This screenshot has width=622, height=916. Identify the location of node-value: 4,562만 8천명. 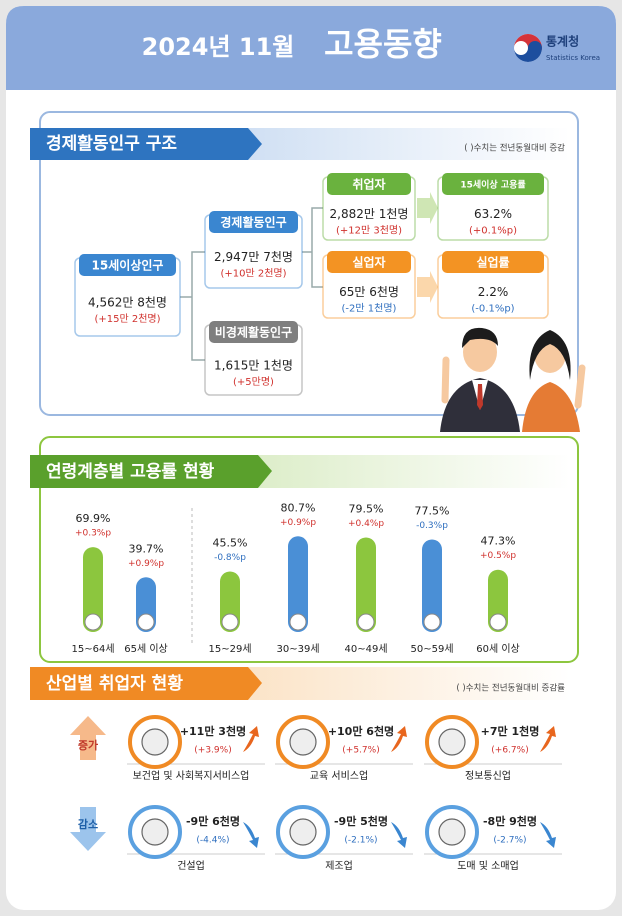
(127, 302).